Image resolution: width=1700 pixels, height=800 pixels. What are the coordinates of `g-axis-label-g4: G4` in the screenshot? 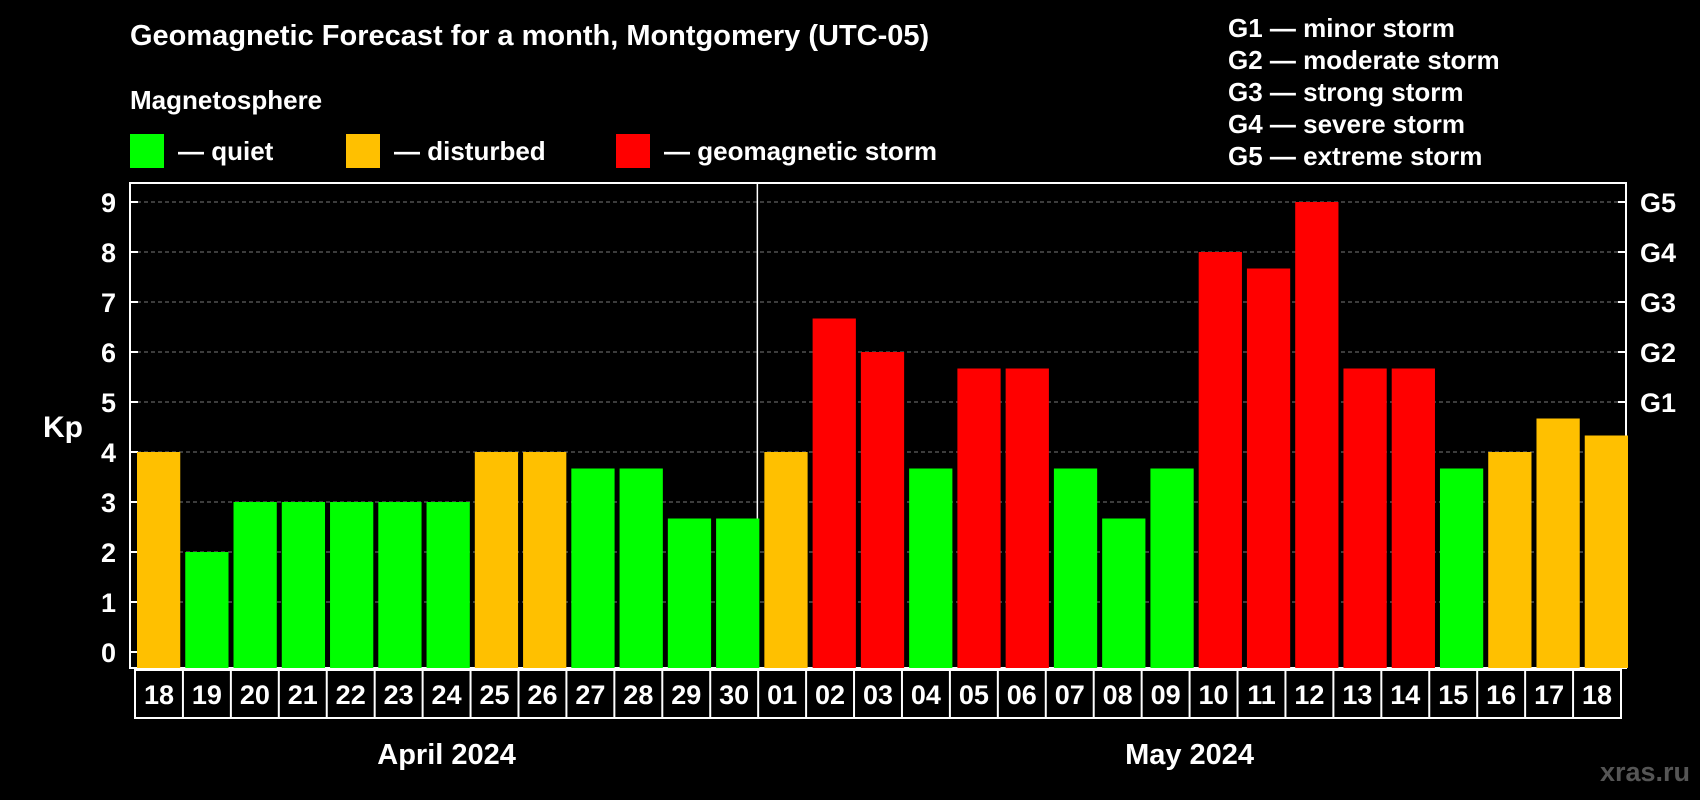 It's located at (1658, 253).